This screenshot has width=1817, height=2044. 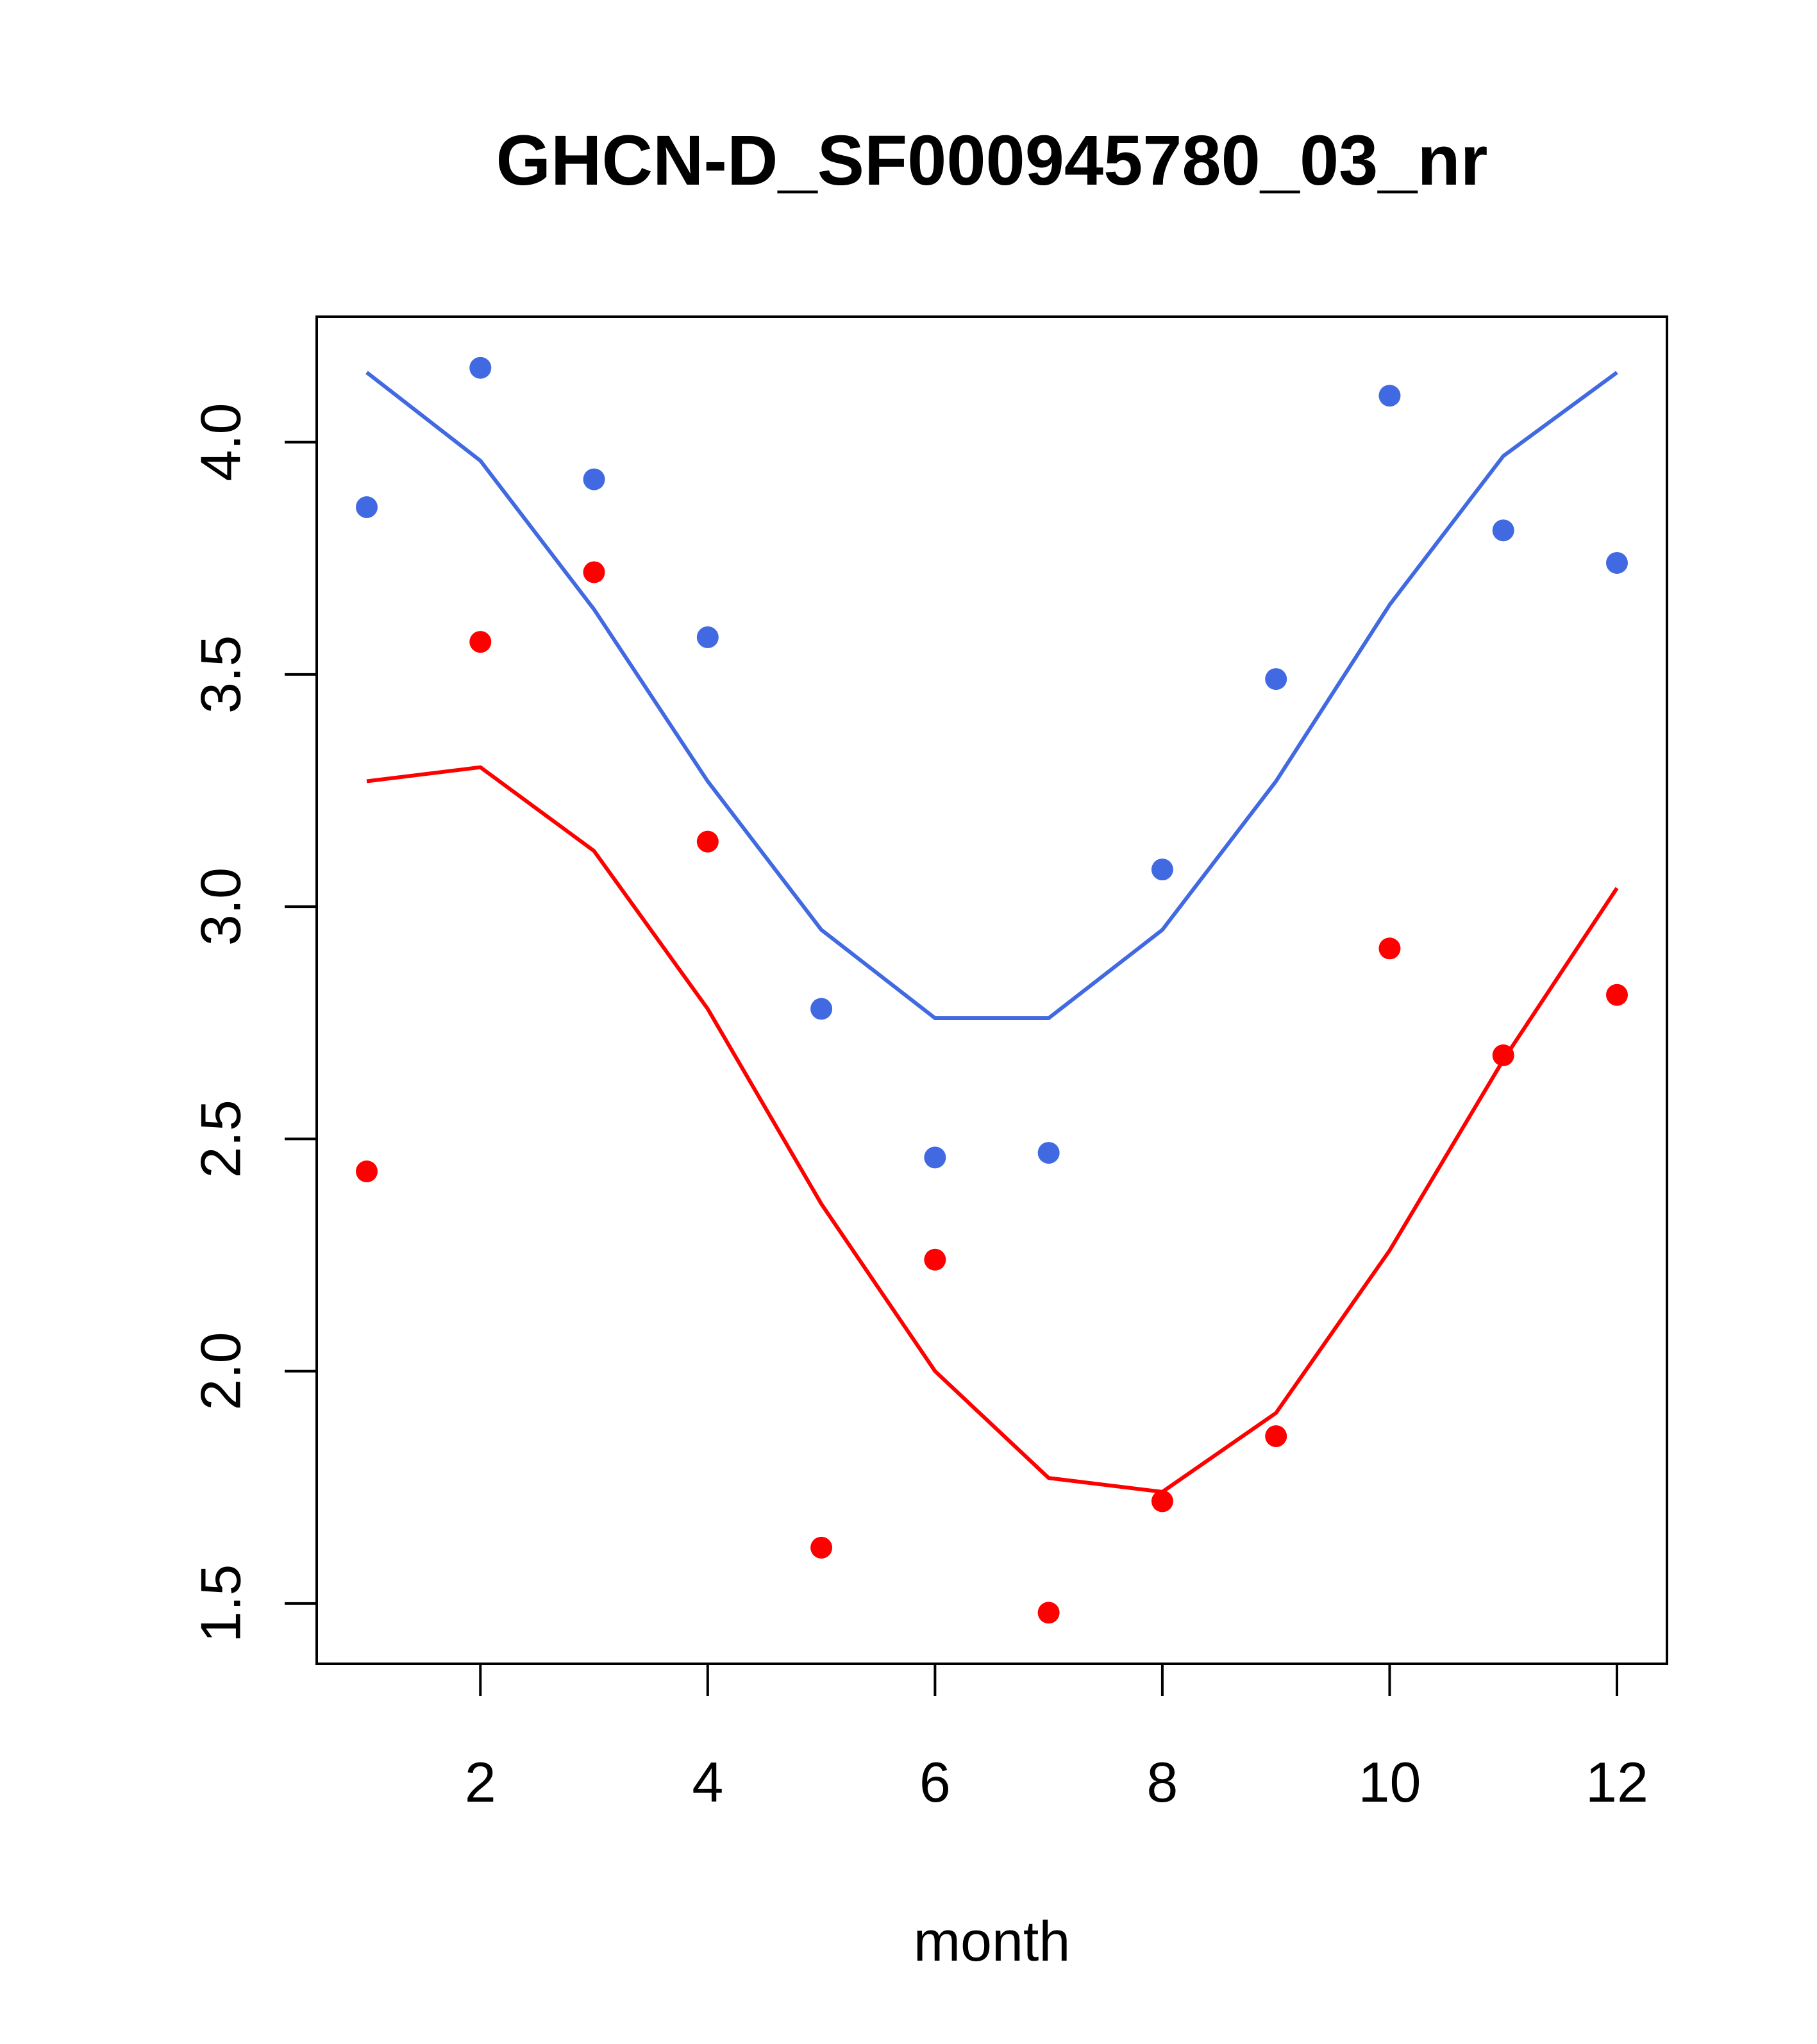 I want to click on y-tick-label: 3.5, so click(x=221, y=675).